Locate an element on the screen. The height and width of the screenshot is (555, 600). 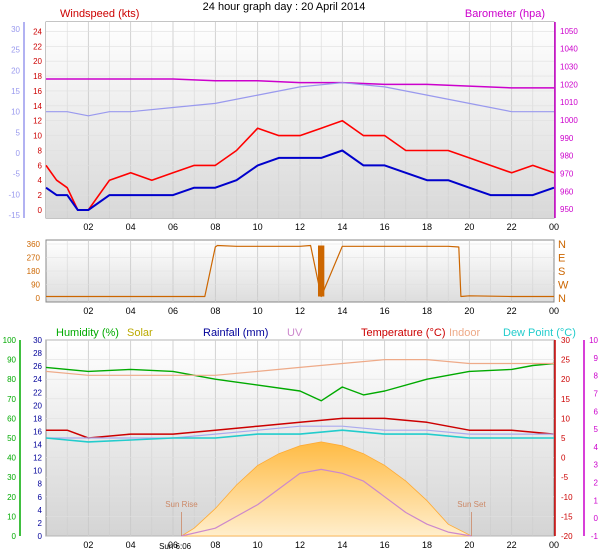
hum-y-tick-40: 40 is located at coordinates (11, 458).